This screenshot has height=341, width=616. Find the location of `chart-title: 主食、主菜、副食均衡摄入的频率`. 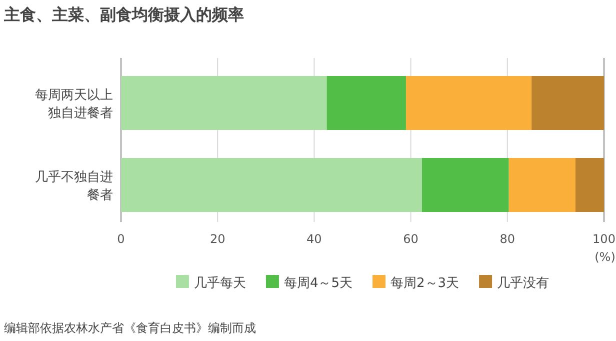

chart-title: 主食、主菜、副食均衡摄入的频率 is located at coordinates (123, 14).